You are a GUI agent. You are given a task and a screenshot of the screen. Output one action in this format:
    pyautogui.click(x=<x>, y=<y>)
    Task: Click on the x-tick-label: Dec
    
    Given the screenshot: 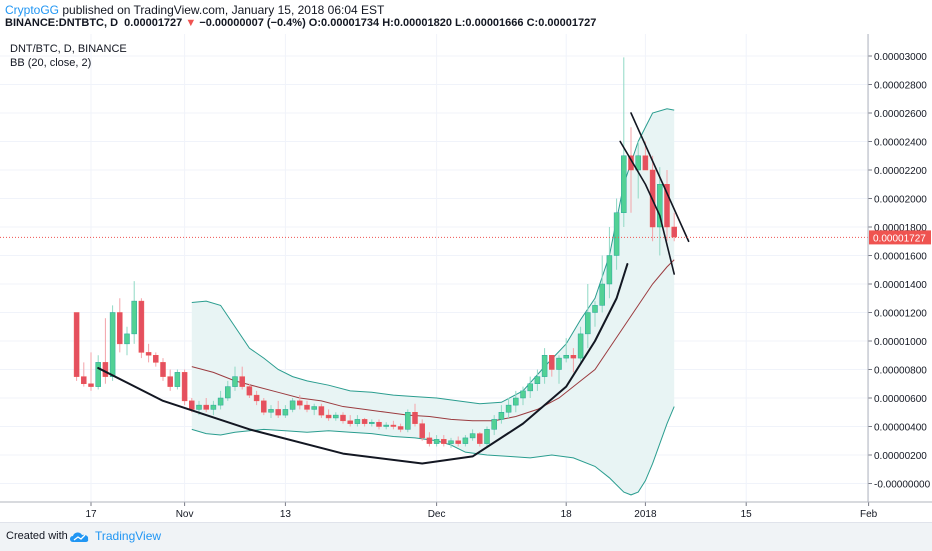 What is the action you would take?
    pyautogui.click(x=437, y=514)
    